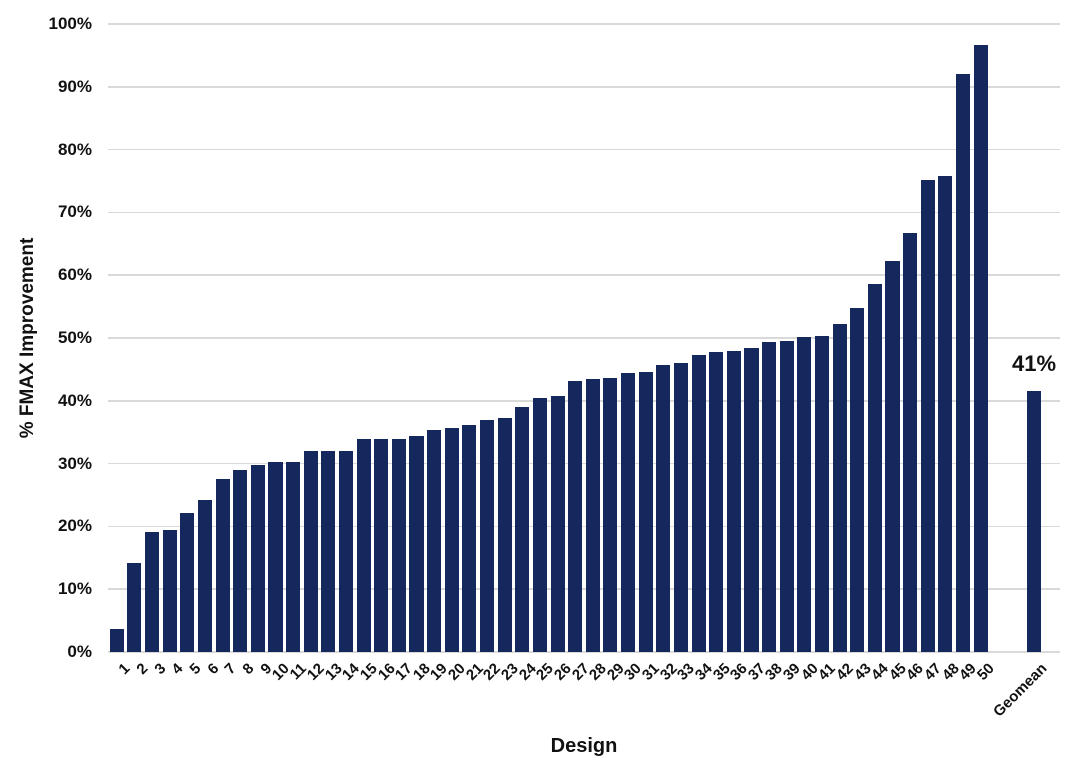 The width and height of the screenshot is (1080, 779). What do you see at coordinates (74, 275) in the screenshot?
I see `y-tick-label: 60%` at bounding box center [74, 275].